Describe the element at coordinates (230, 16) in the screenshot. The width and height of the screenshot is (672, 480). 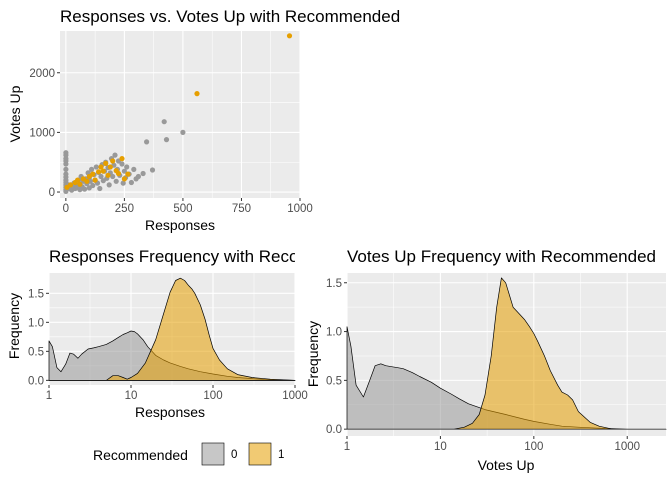
I see `scatter-title: Responses vs. Votes Up with Recommended` at that location.